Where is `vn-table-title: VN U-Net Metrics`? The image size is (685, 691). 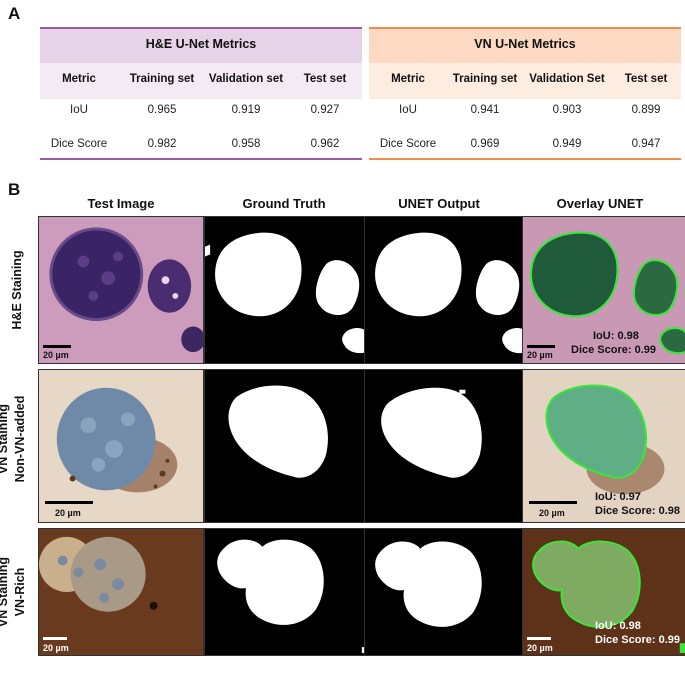 vn-table-title: VN U-Net Metrics is located at coordinates (525, 44).